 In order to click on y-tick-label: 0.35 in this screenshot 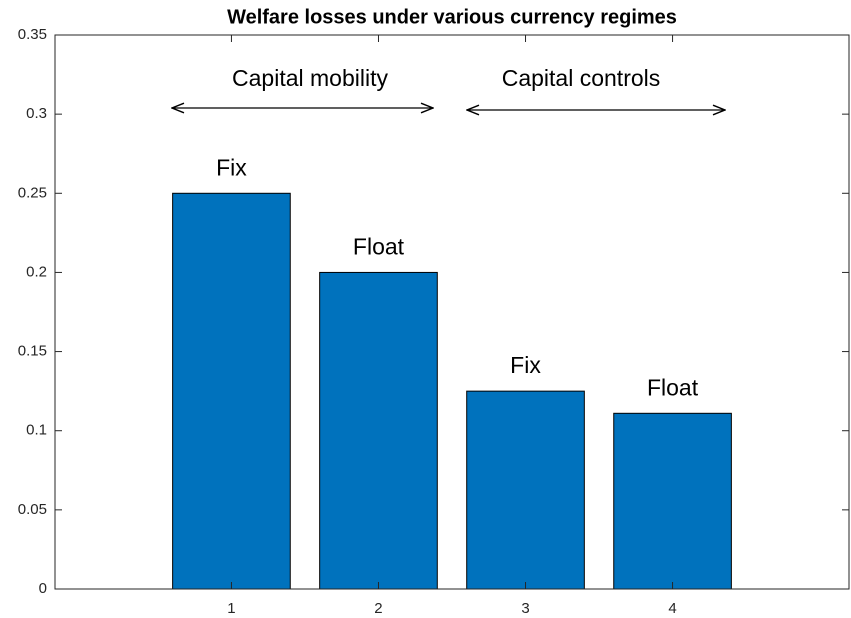, I will do `click(32, 34)`.